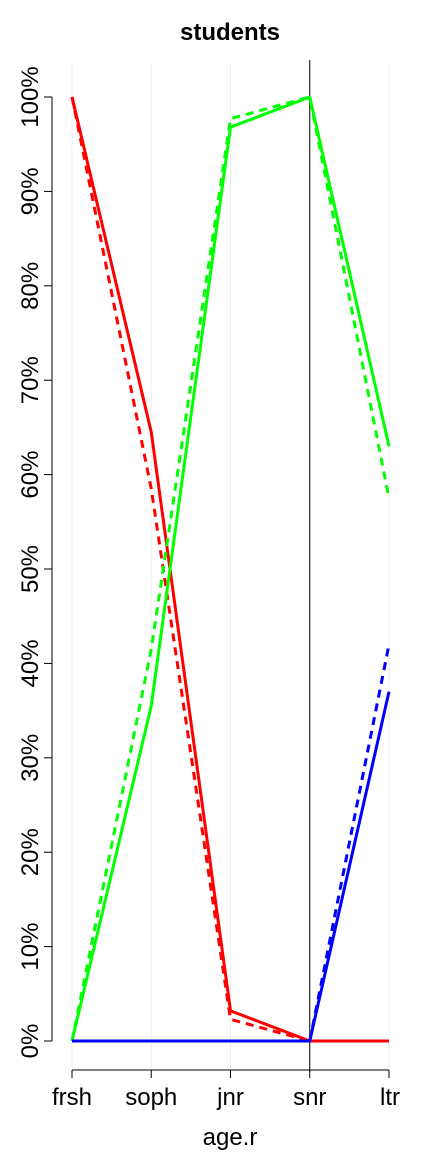 This screenshot has height=1152, width=432. Describe the element at coordinates (30, 947) in the screenshot. I see `y-tick-label: 10%` at that location.